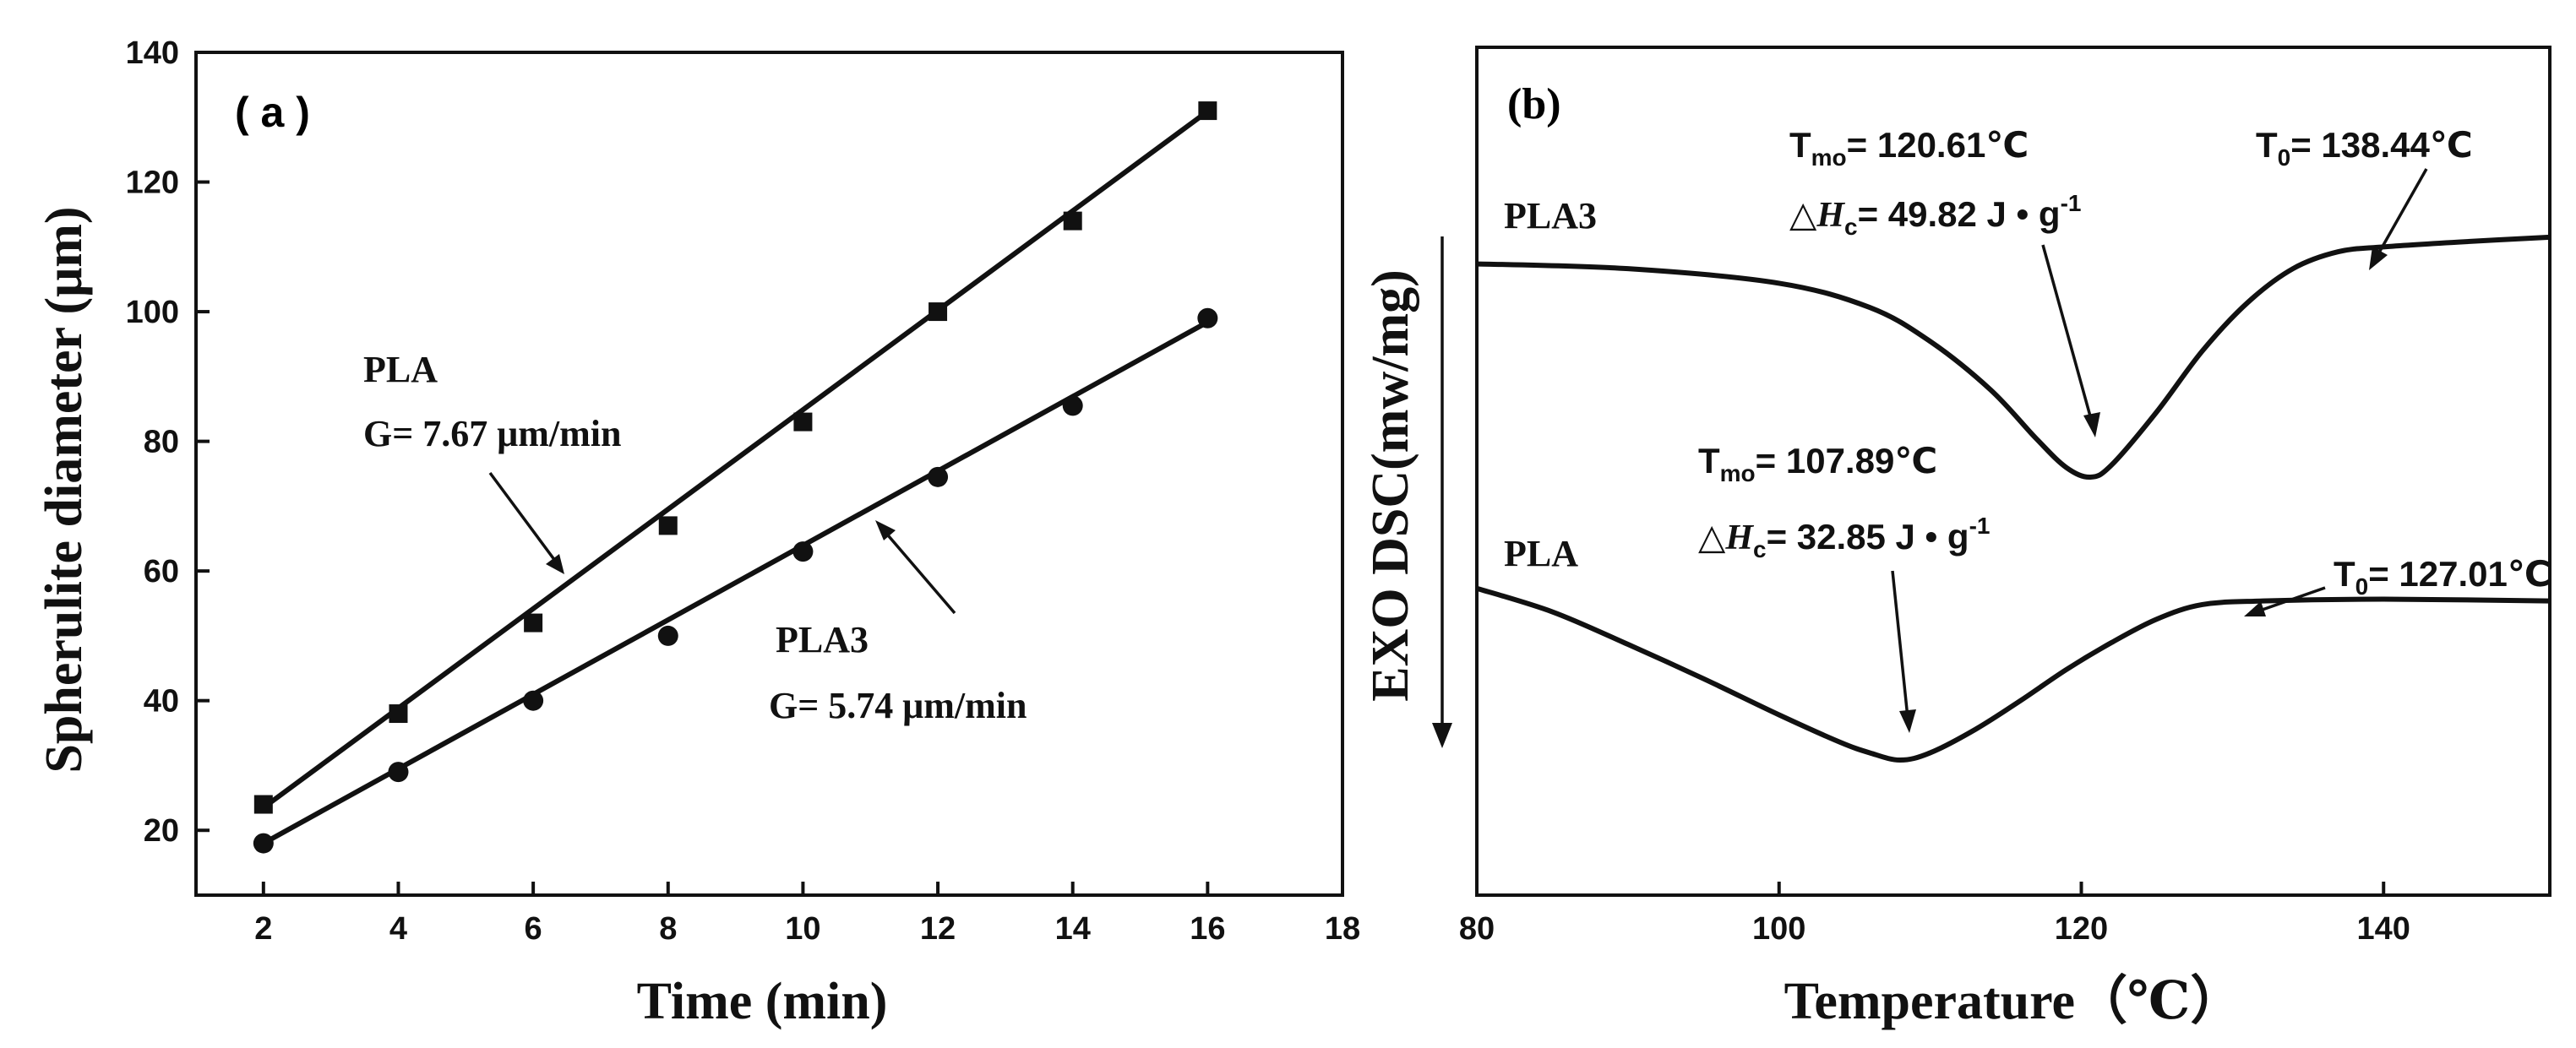  Describe the element at coordinates (64, 489) in the screenshot. I see `panel-a-ylabel: Spherulite diameter (μm)` at that location.